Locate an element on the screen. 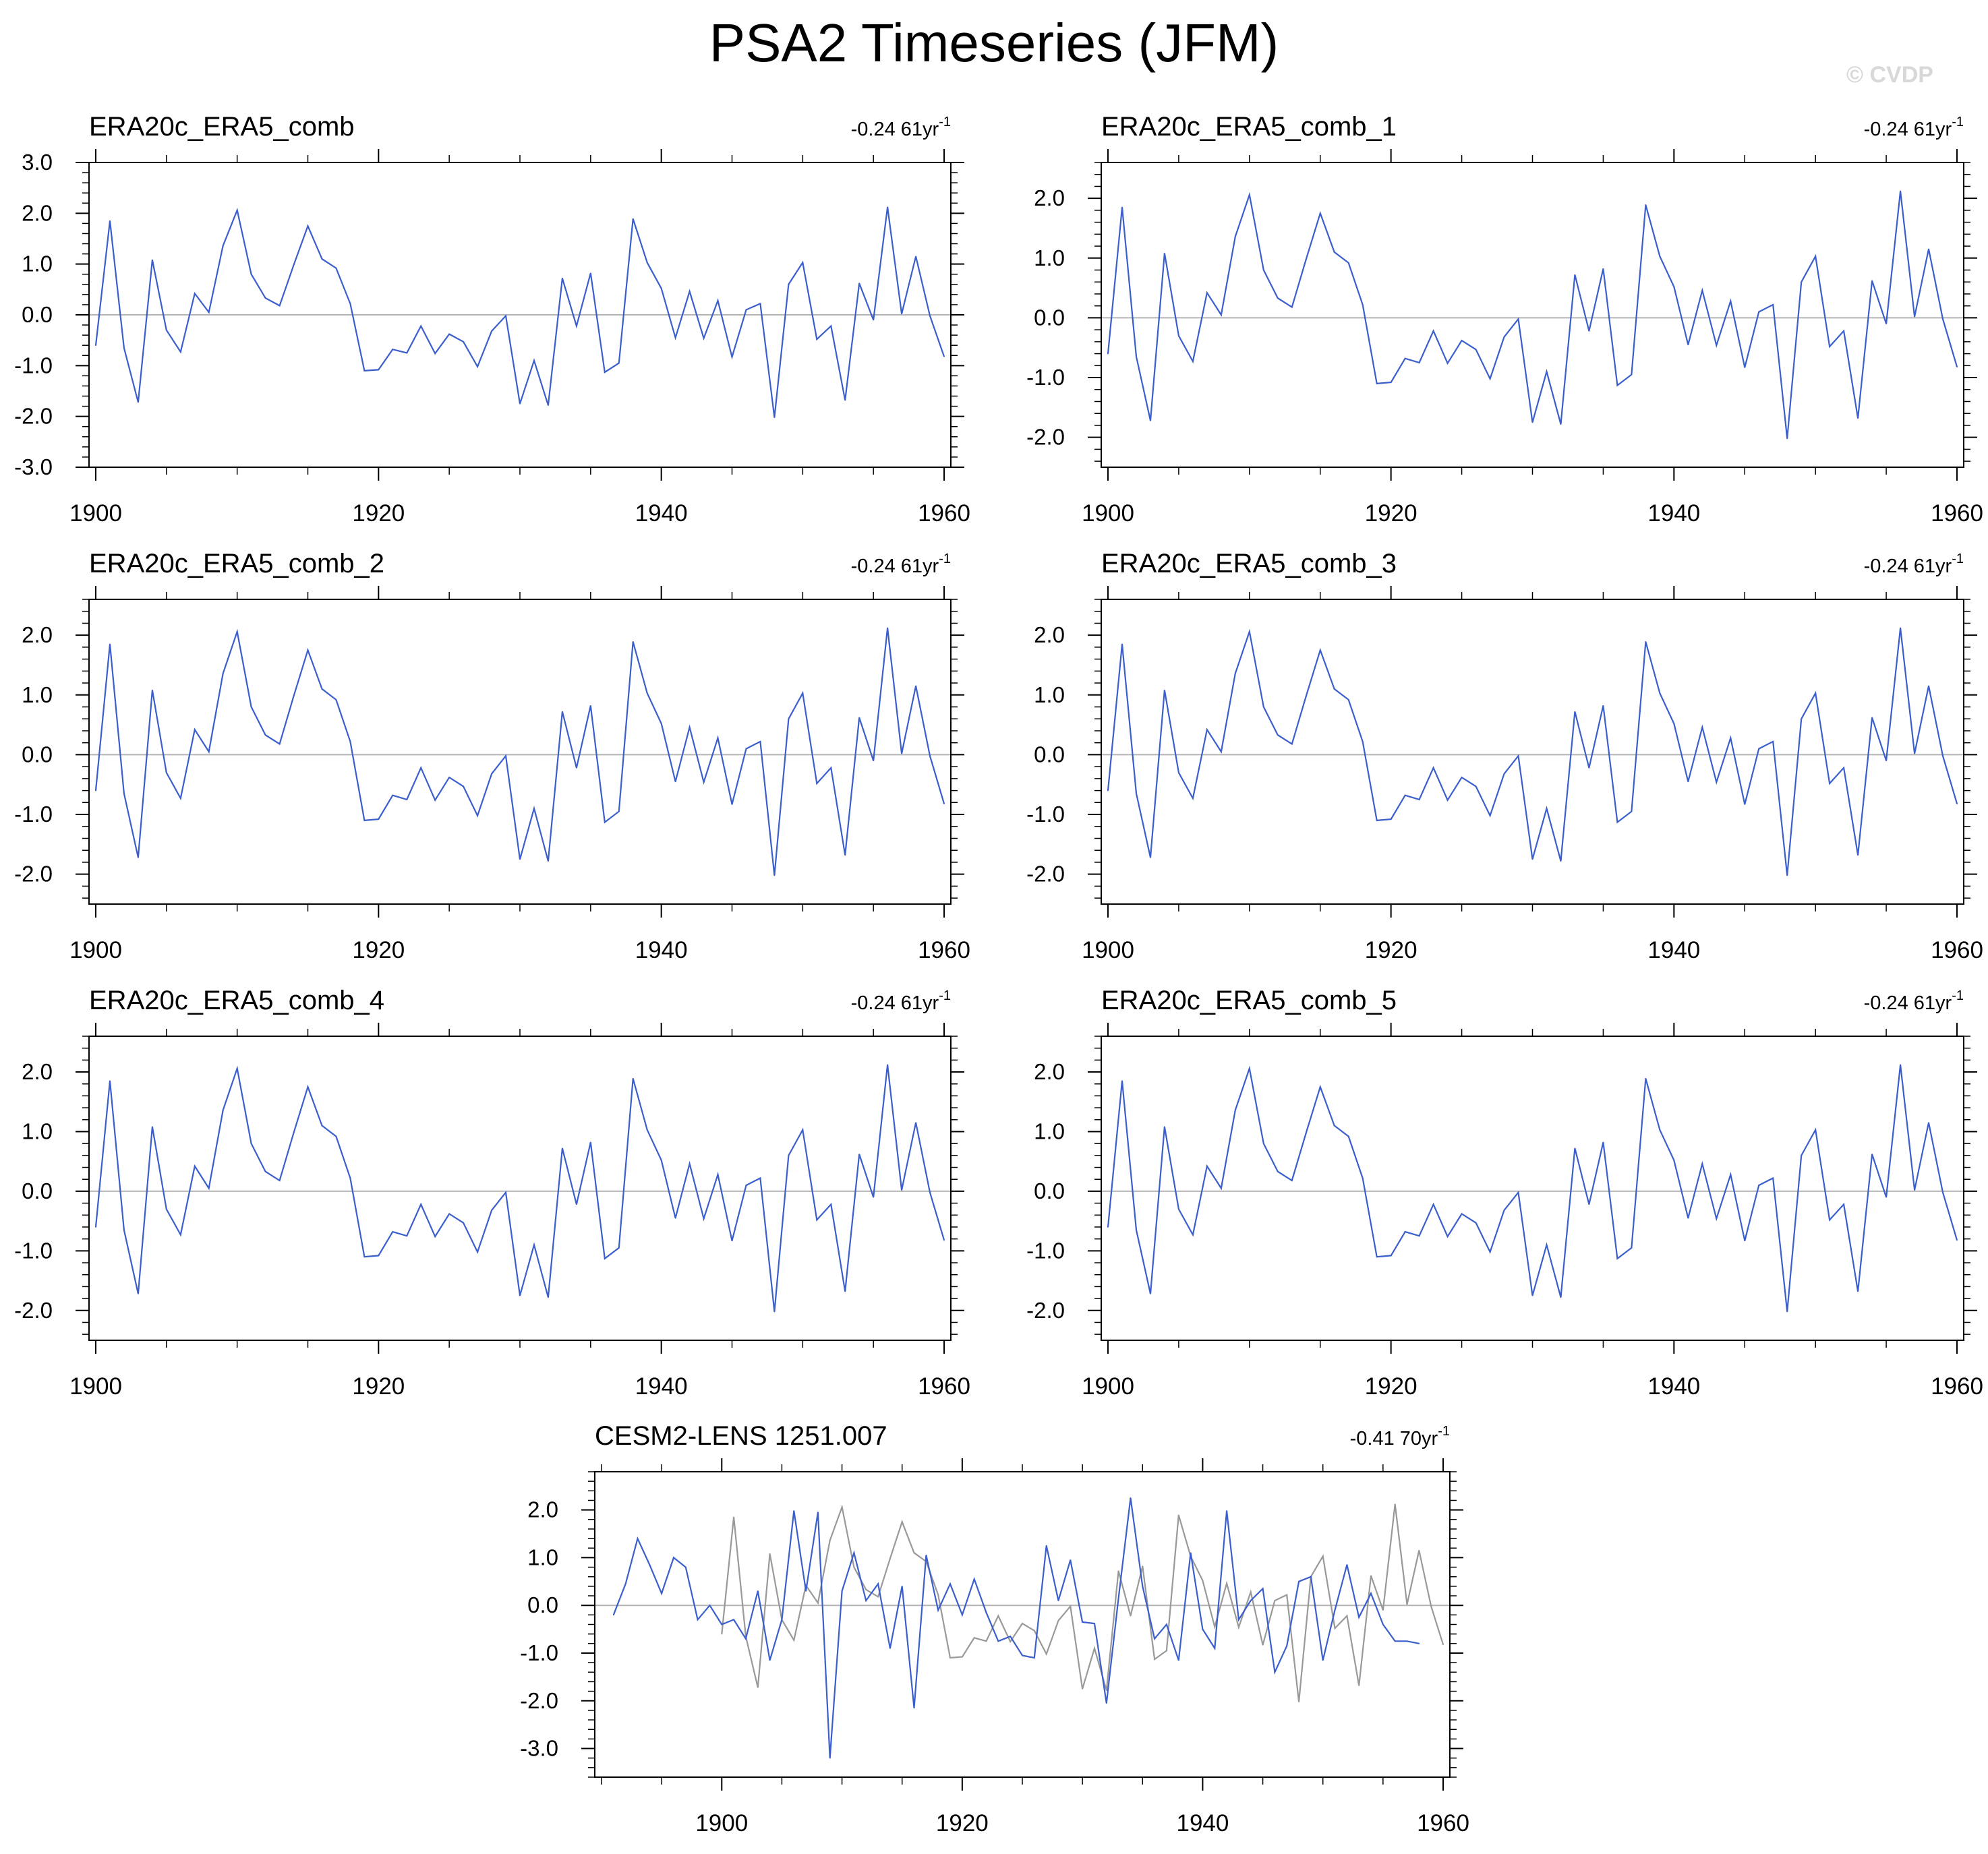 The width and height of the screenshot is (1988, 1854). plot-frame is located at coordinates (1023, 1624).